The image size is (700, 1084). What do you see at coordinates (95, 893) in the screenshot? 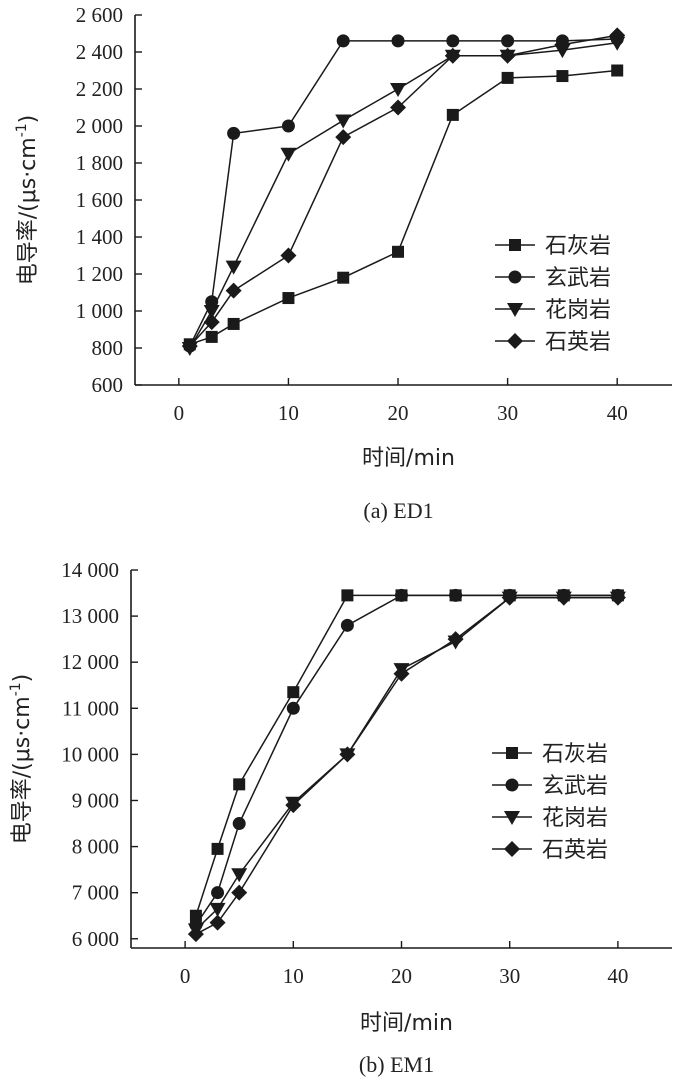
I see `y-tick-label: 7 000` at bounding box center [95, 893].